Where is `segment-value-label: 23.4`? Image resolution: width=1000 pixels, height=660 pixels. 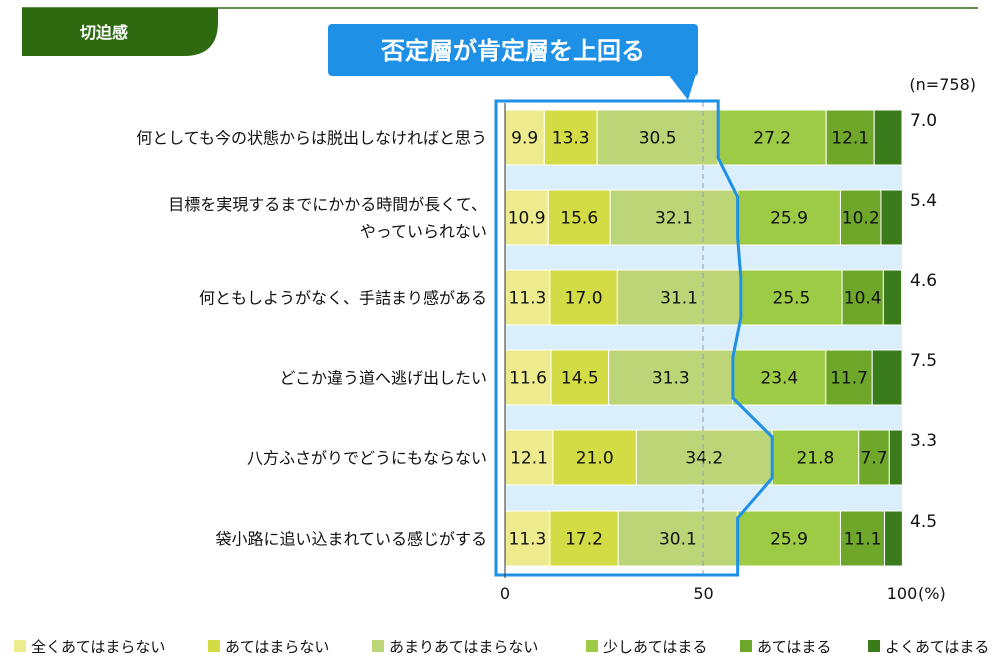 segment-value-label: 23.4 is located at coordinates (779, 379).